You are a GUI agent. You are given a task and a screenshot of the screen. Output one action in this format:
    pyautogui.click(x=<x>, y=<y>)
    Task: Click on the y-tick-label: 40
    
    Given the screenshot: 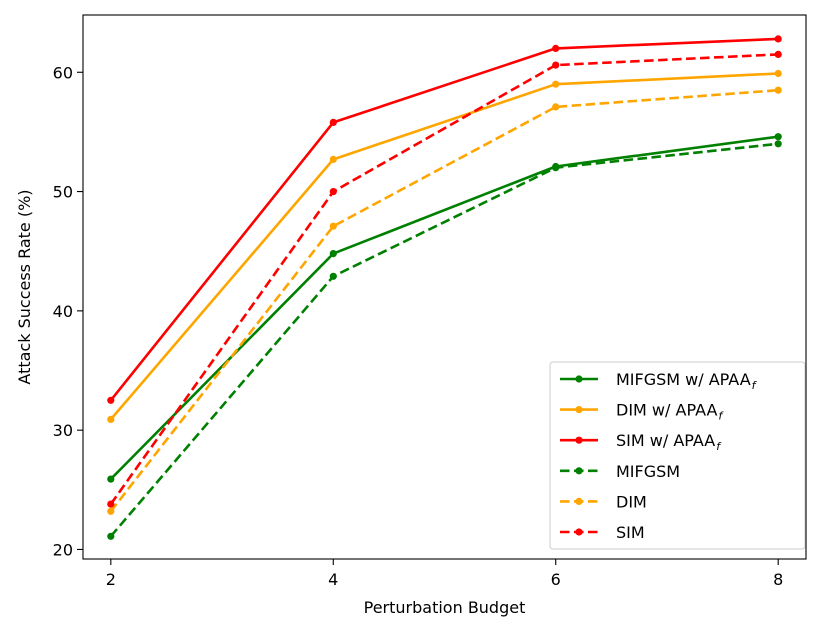 What is the action you would take?
    pyautogui.click(x=63, y=311)
    